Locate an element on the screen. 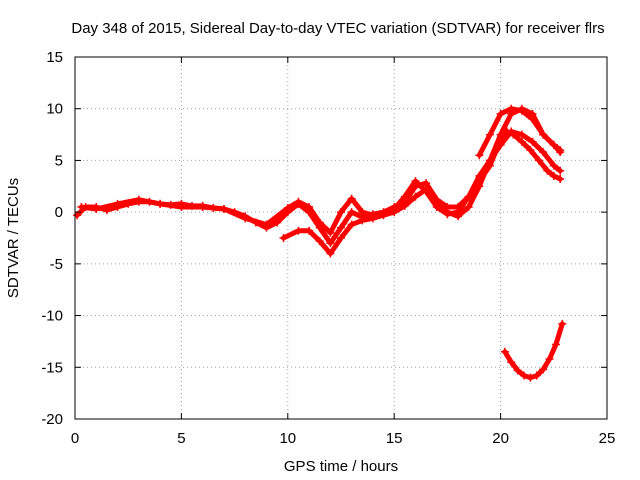 This screenshot has height=480, width=640. x-tick-label: 25 is located at coordinates (607, 438).